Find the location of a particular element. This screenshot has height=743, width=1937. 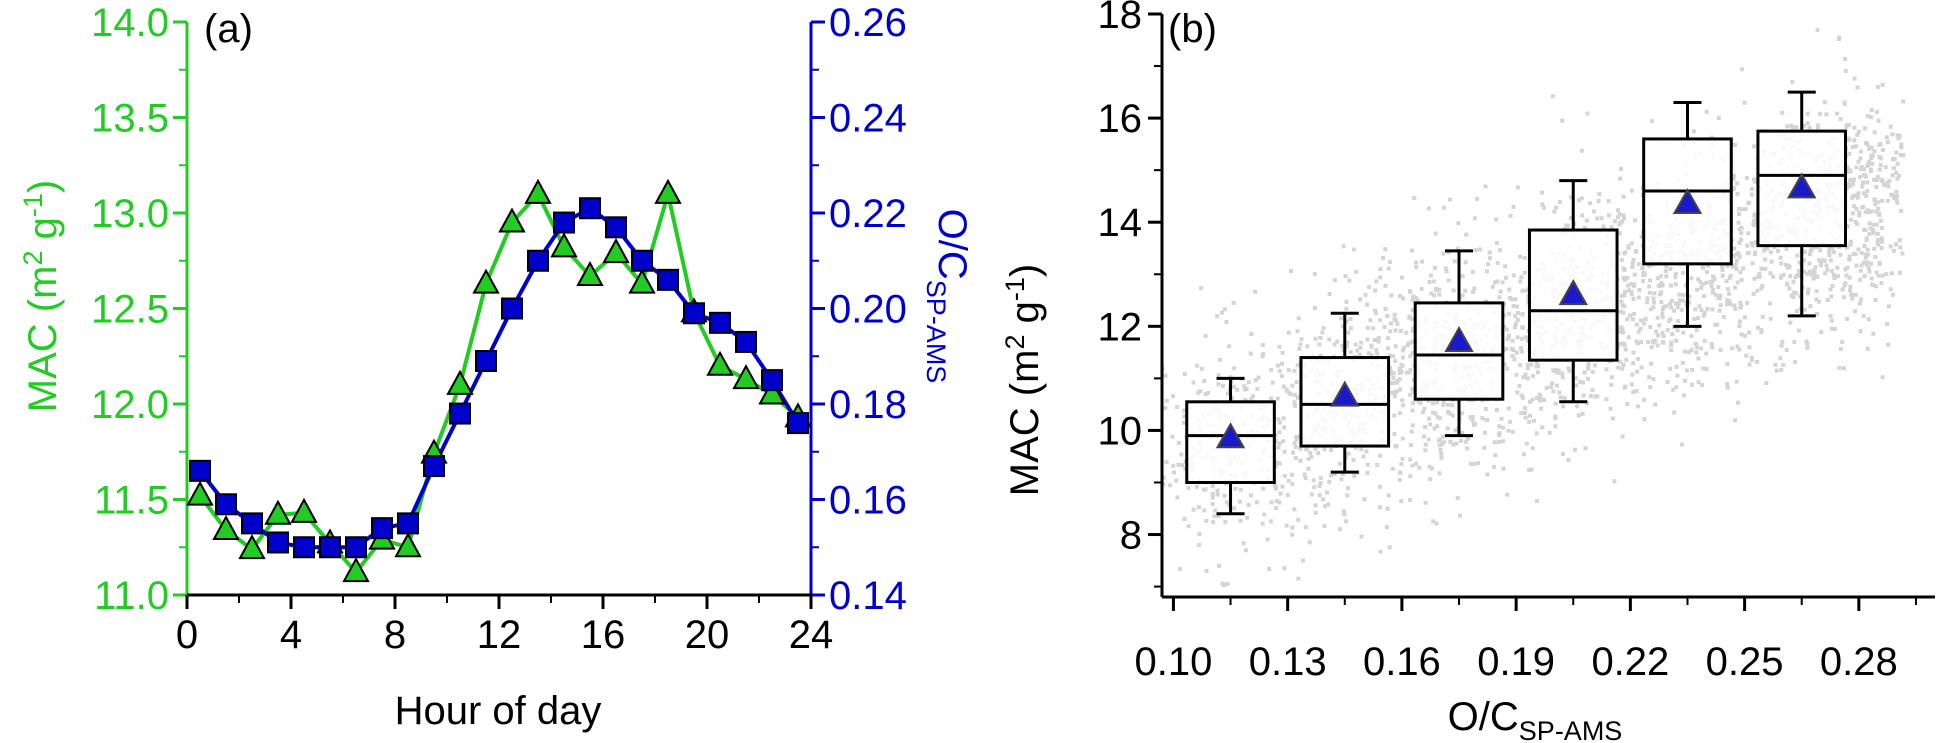

b-y-tick-label: 14 is located at coordinates (1120, 223).